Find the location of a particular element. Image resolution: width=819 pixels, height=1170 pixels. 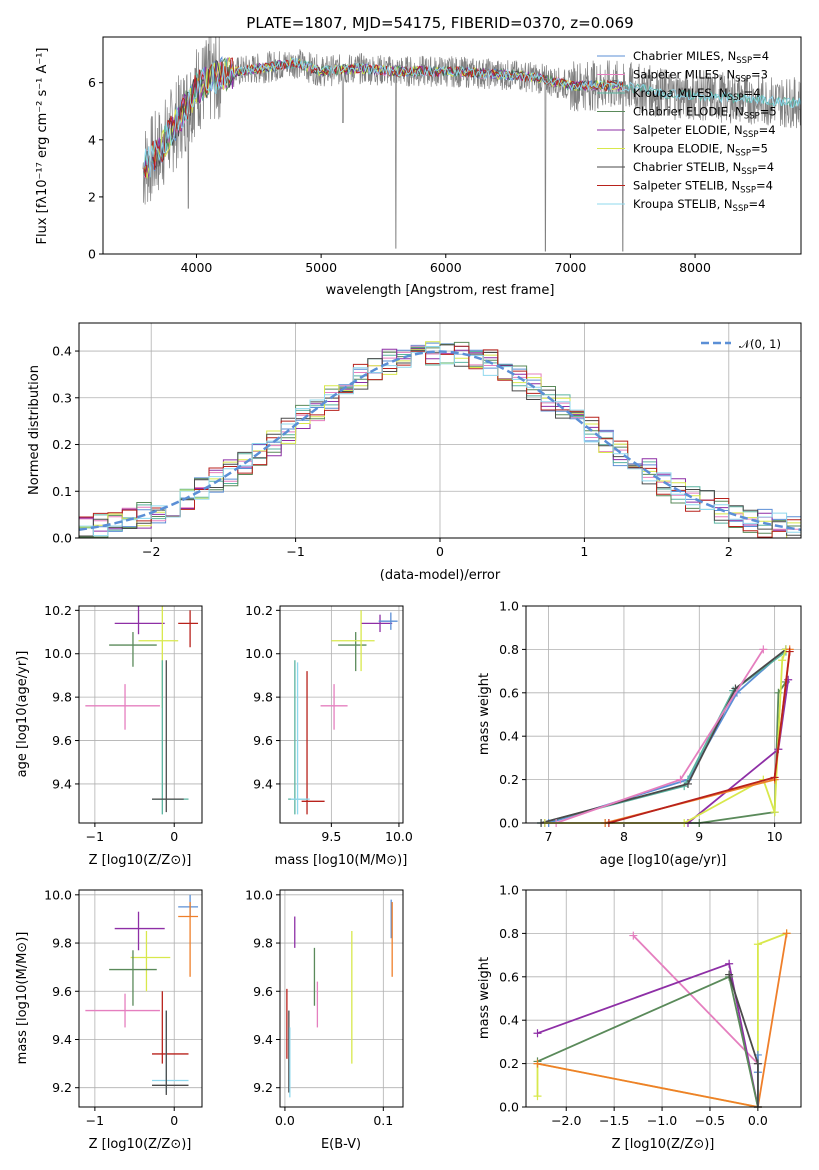

y-tick-label: 1.0 is located at coordinates (509, 890).